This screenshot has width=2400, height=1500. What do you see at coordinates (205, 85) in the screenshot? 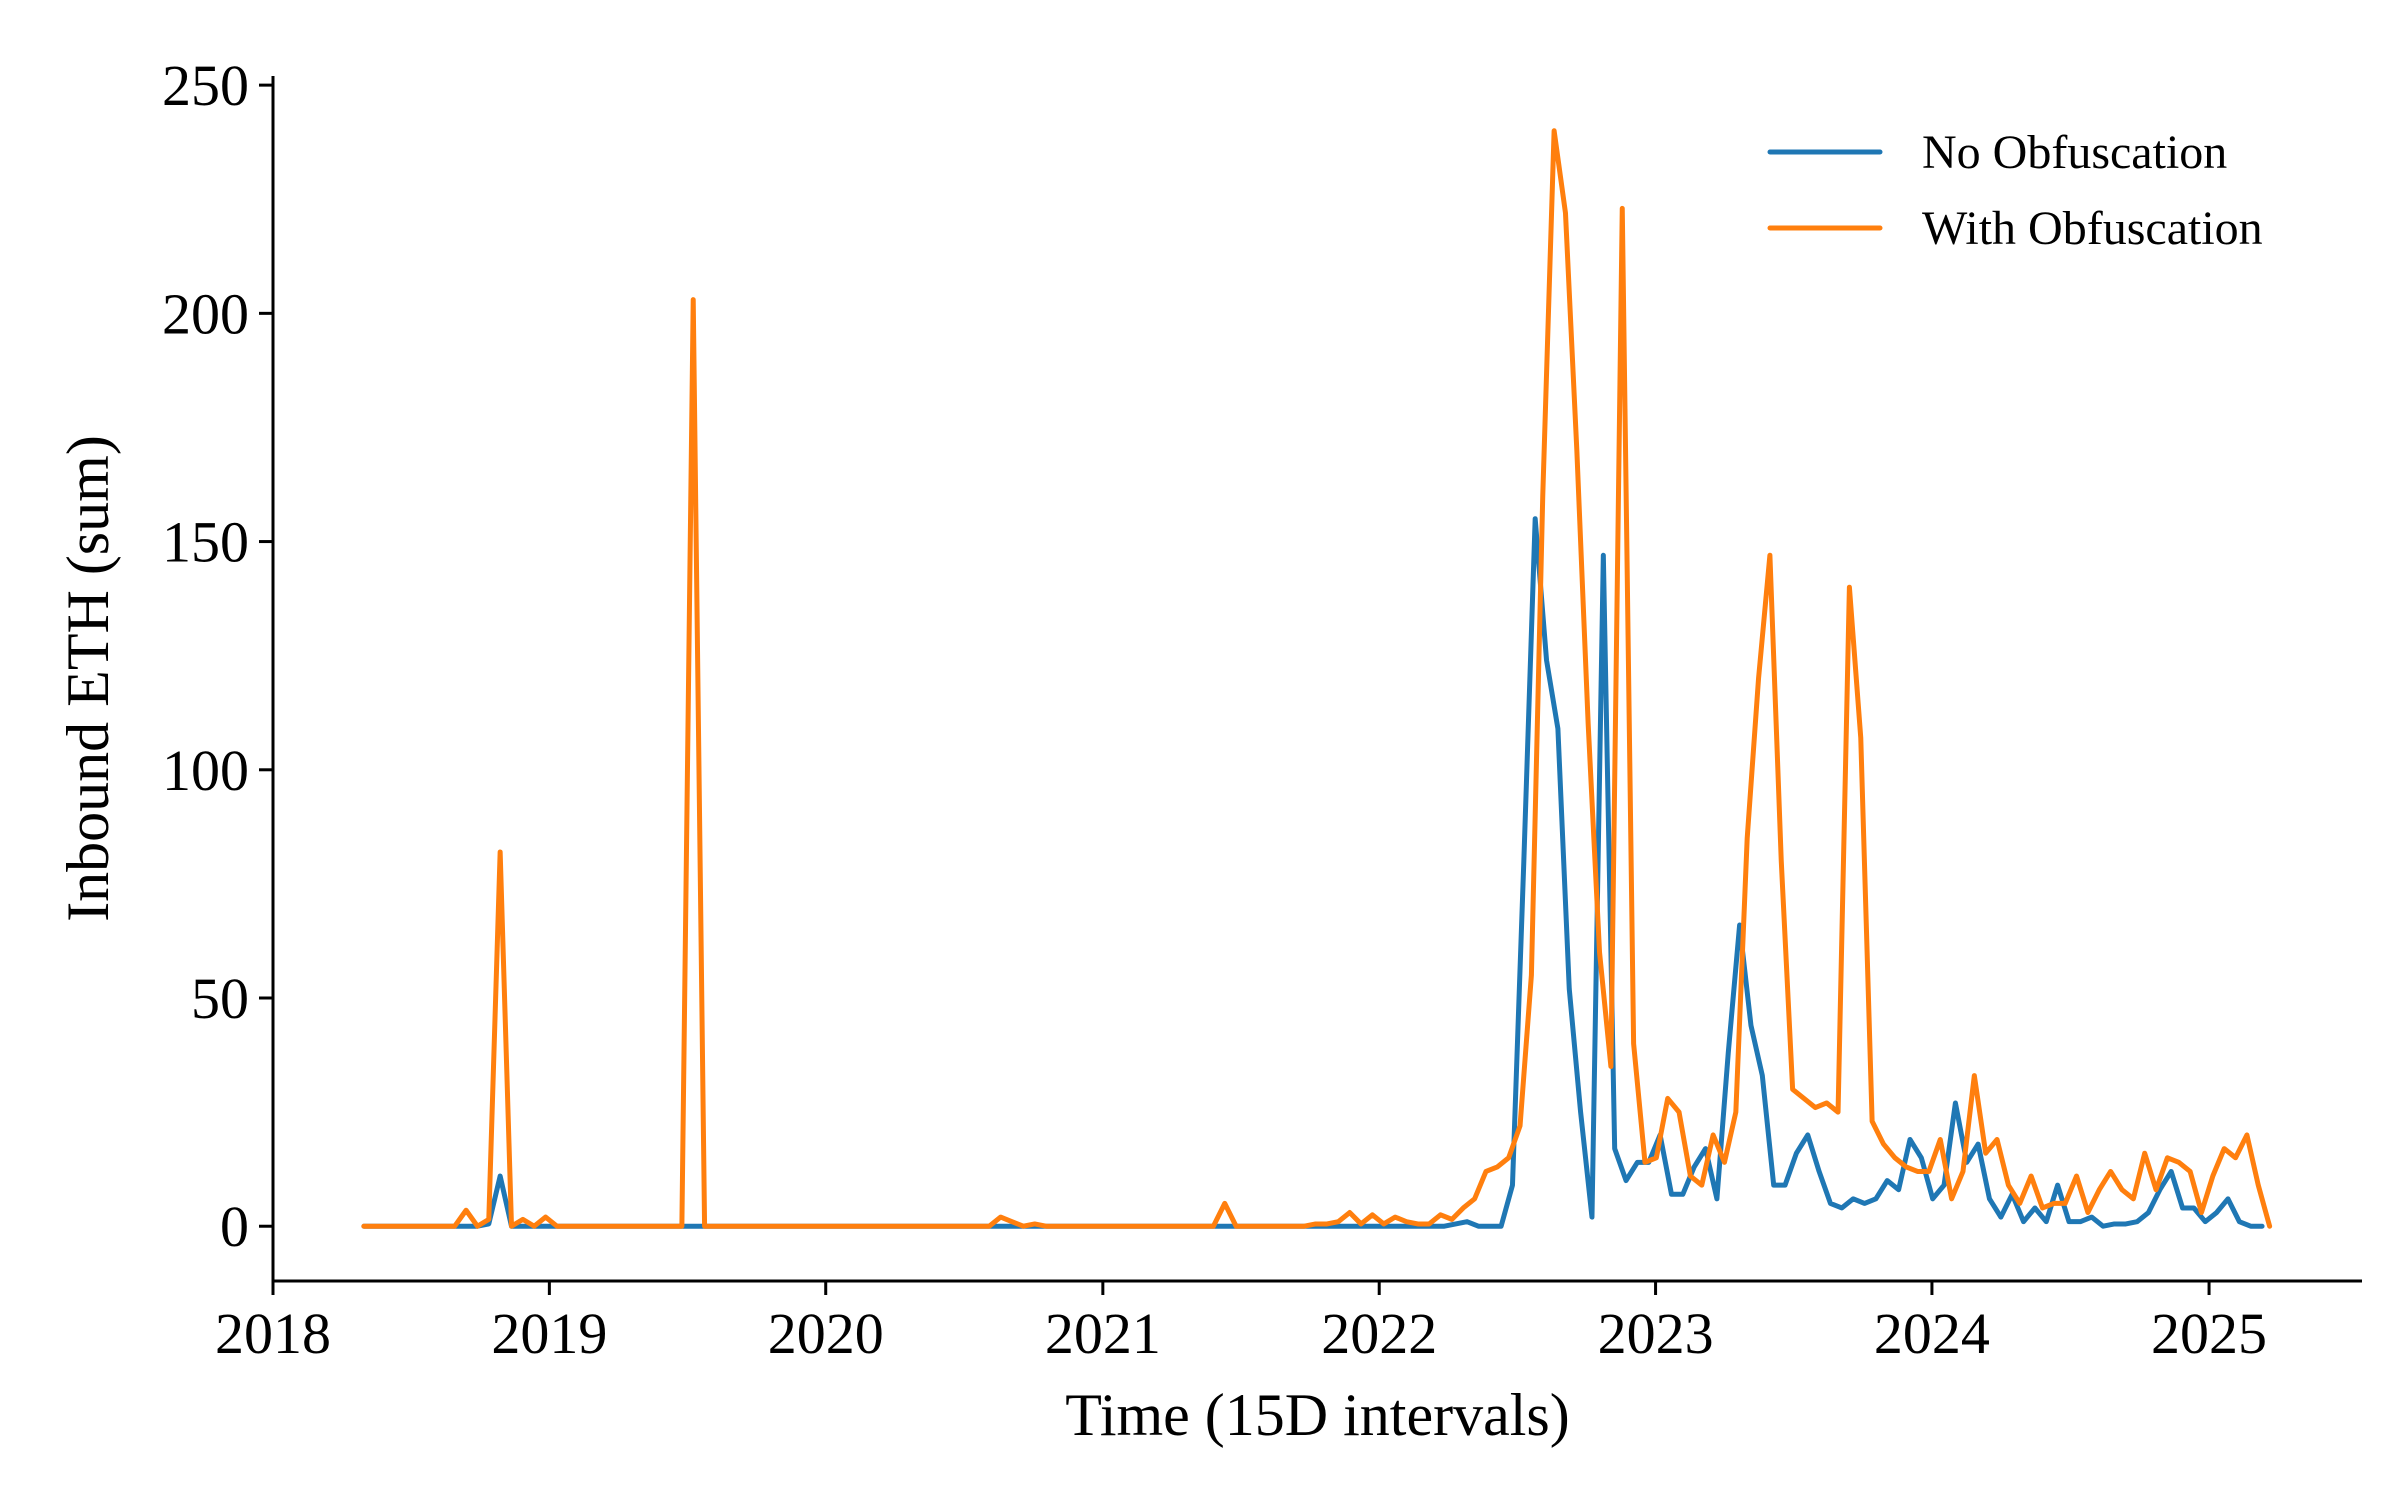
I see `y-tick-label: 250` at bounding box center [205, 85].